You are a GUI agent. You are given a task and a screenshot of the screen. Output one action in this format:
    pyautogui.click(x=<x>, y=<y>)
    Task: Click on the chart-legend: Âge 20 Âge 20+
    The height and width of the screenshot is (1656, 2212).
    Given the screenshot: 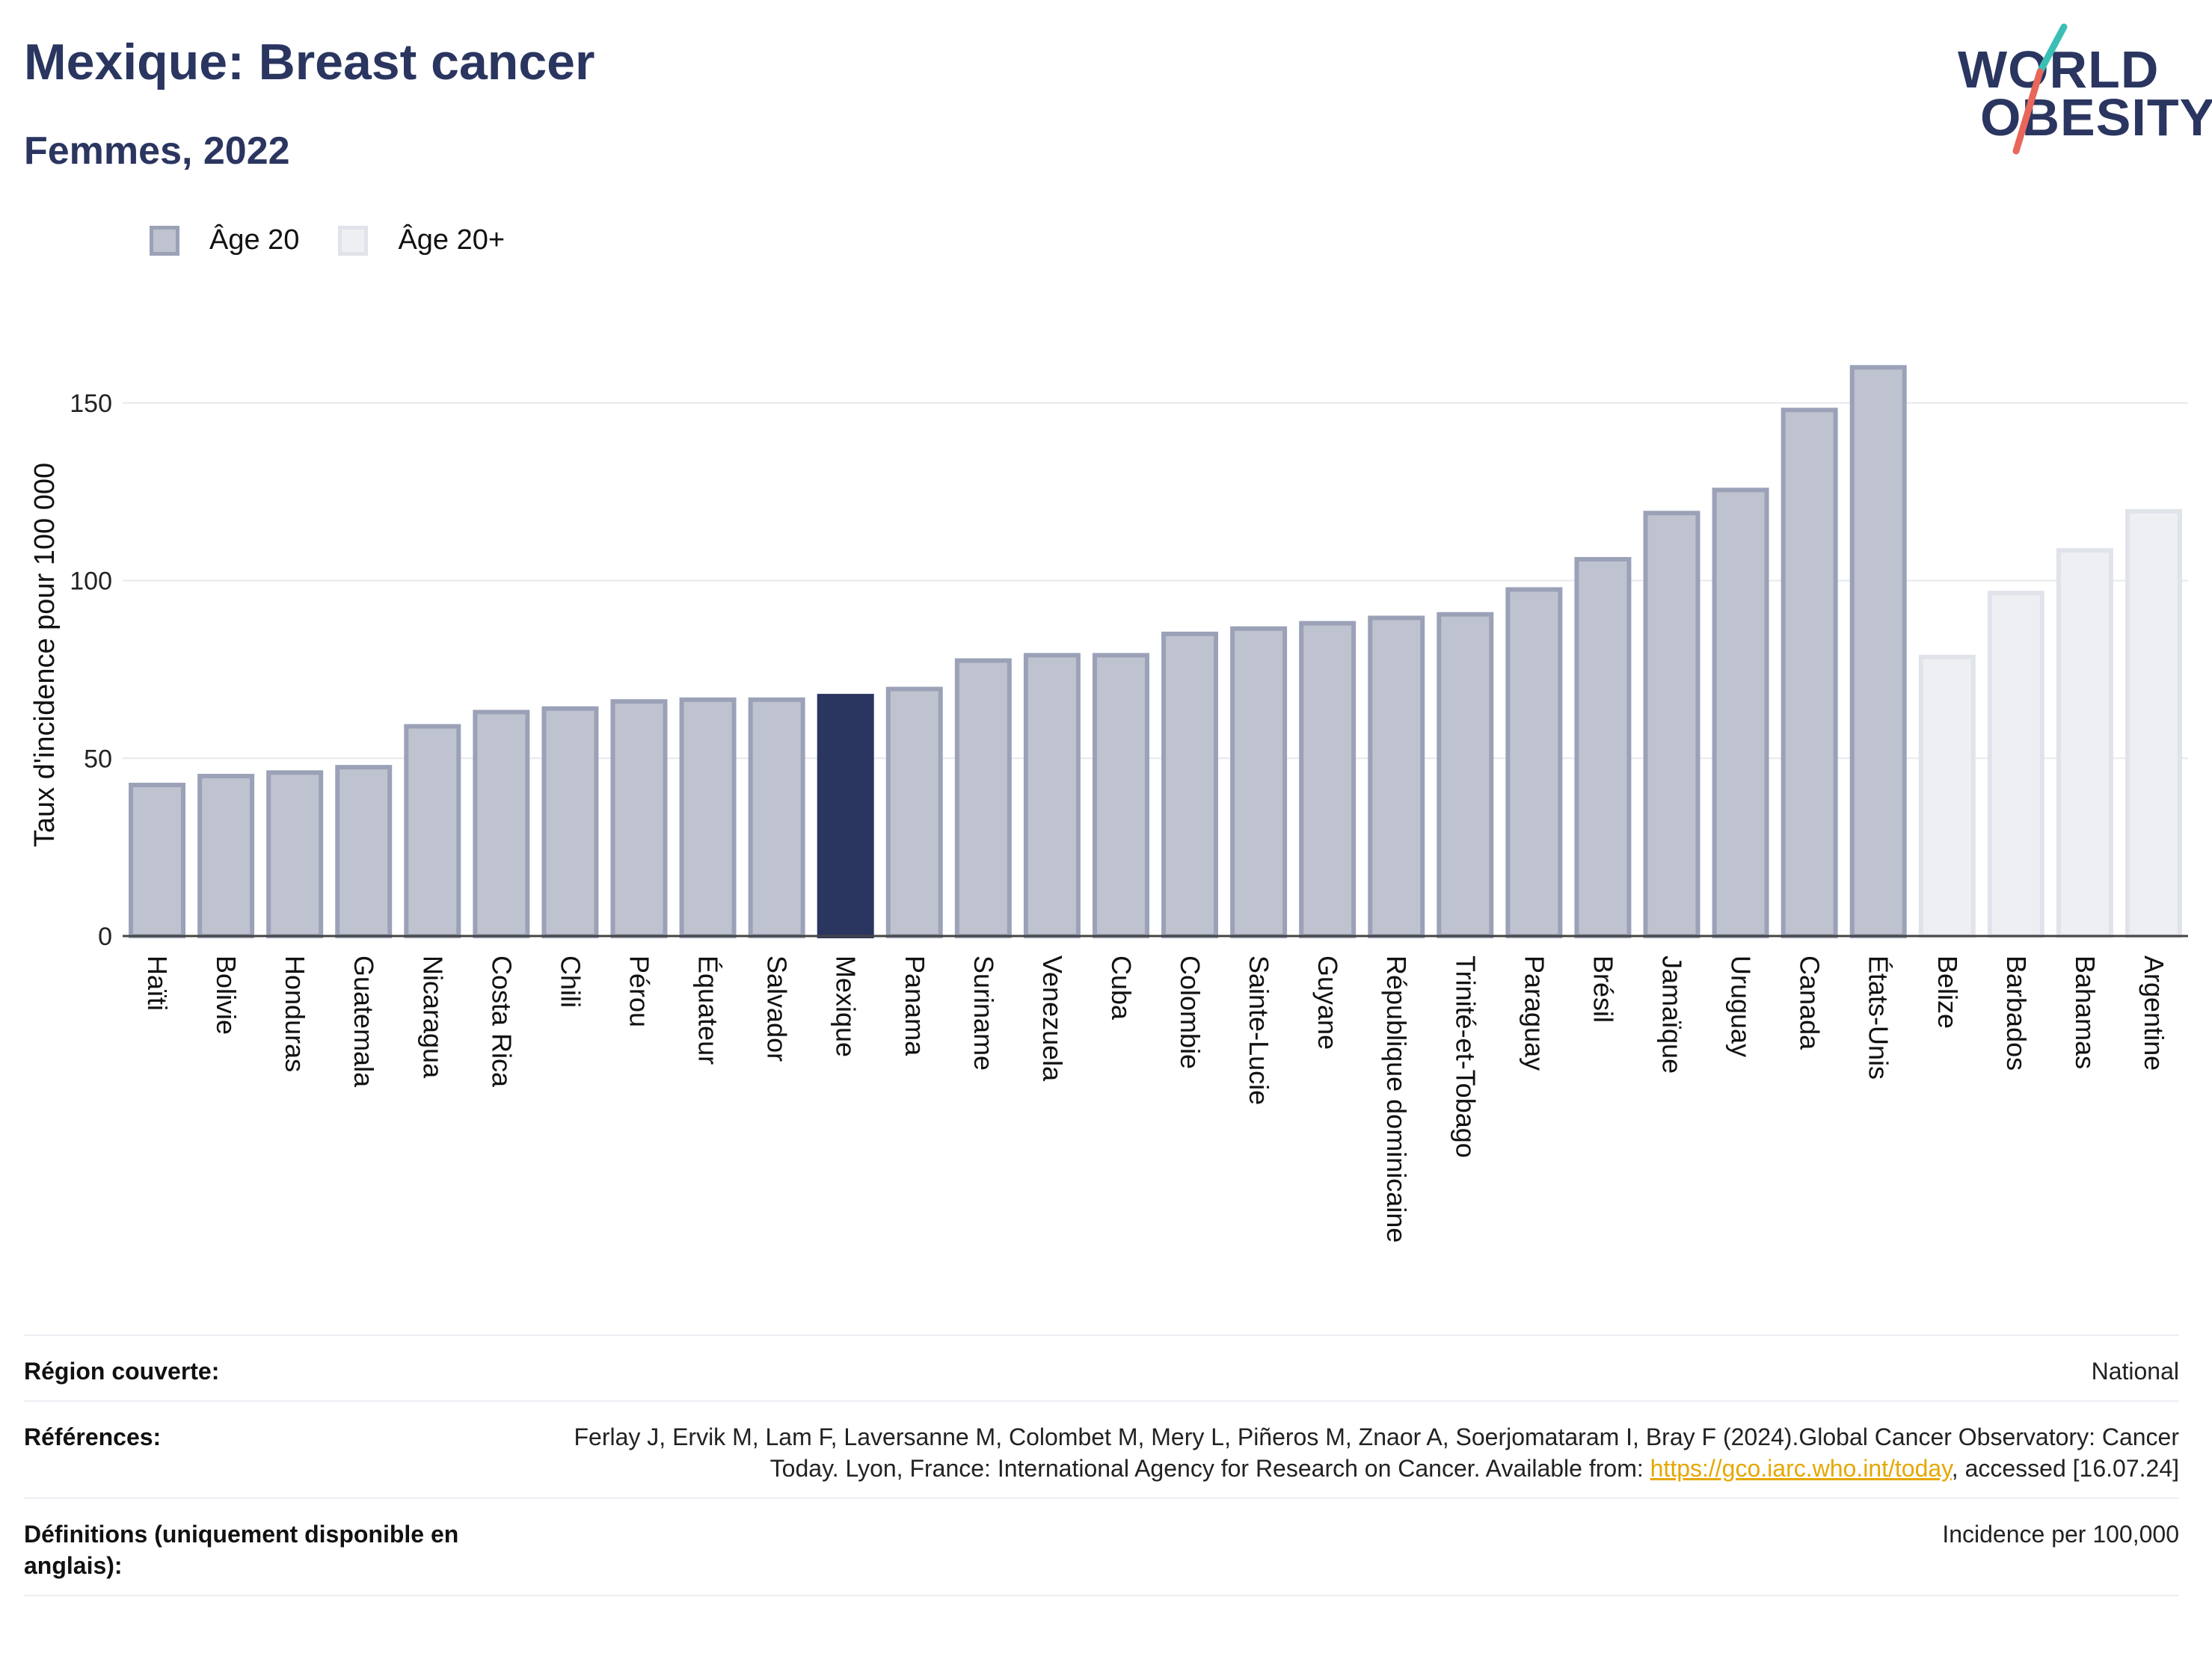 What is the action you would take?
    pyautogui.click(x=347, y=240)
    